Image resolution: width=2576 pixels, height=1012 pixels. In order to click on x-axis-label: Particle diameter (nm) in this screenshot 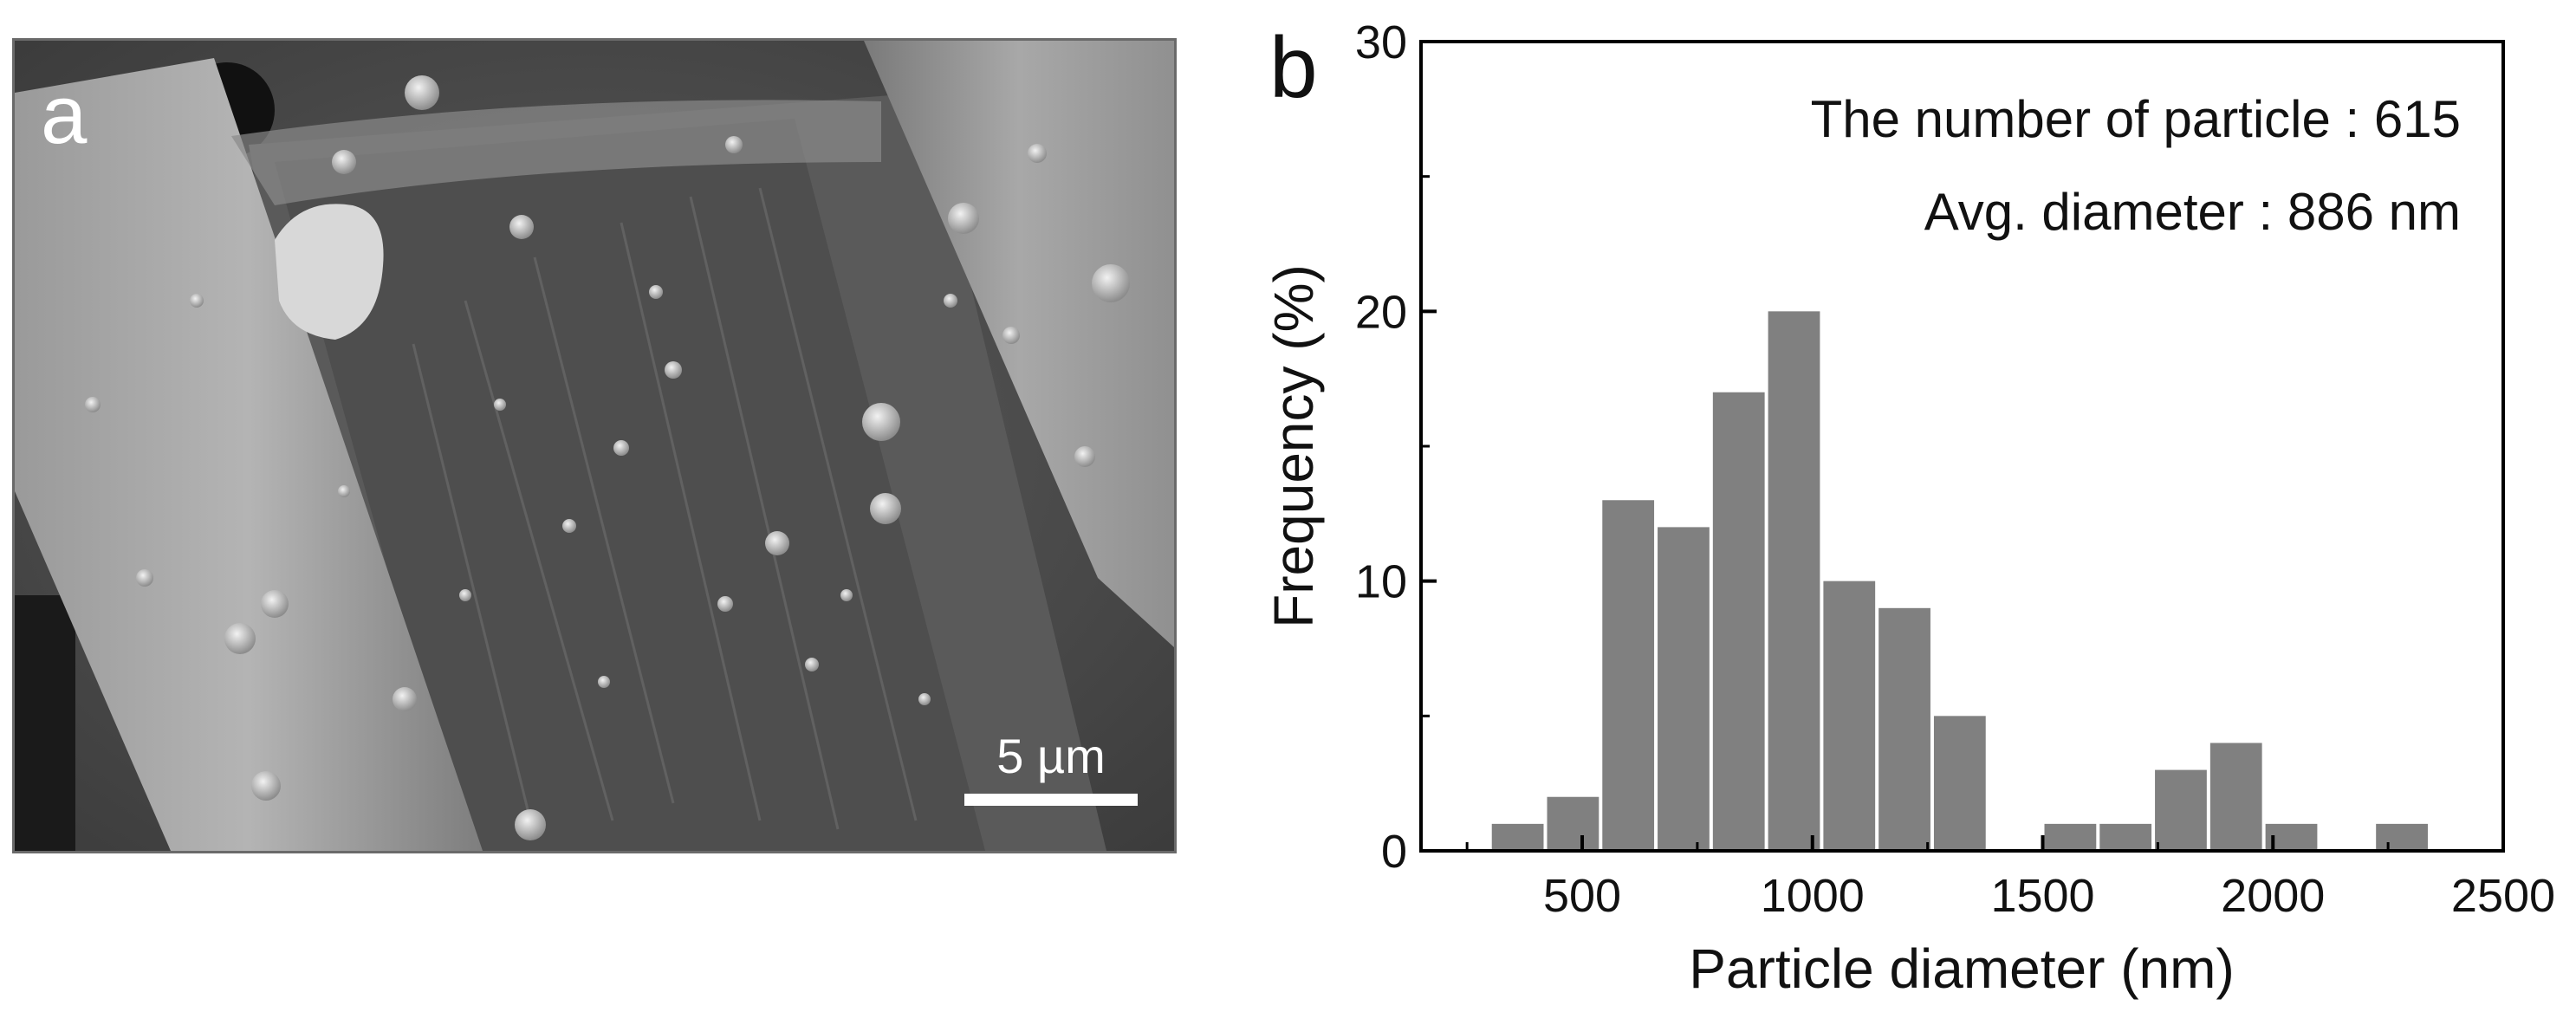, I will do `click(1962, 968)`.